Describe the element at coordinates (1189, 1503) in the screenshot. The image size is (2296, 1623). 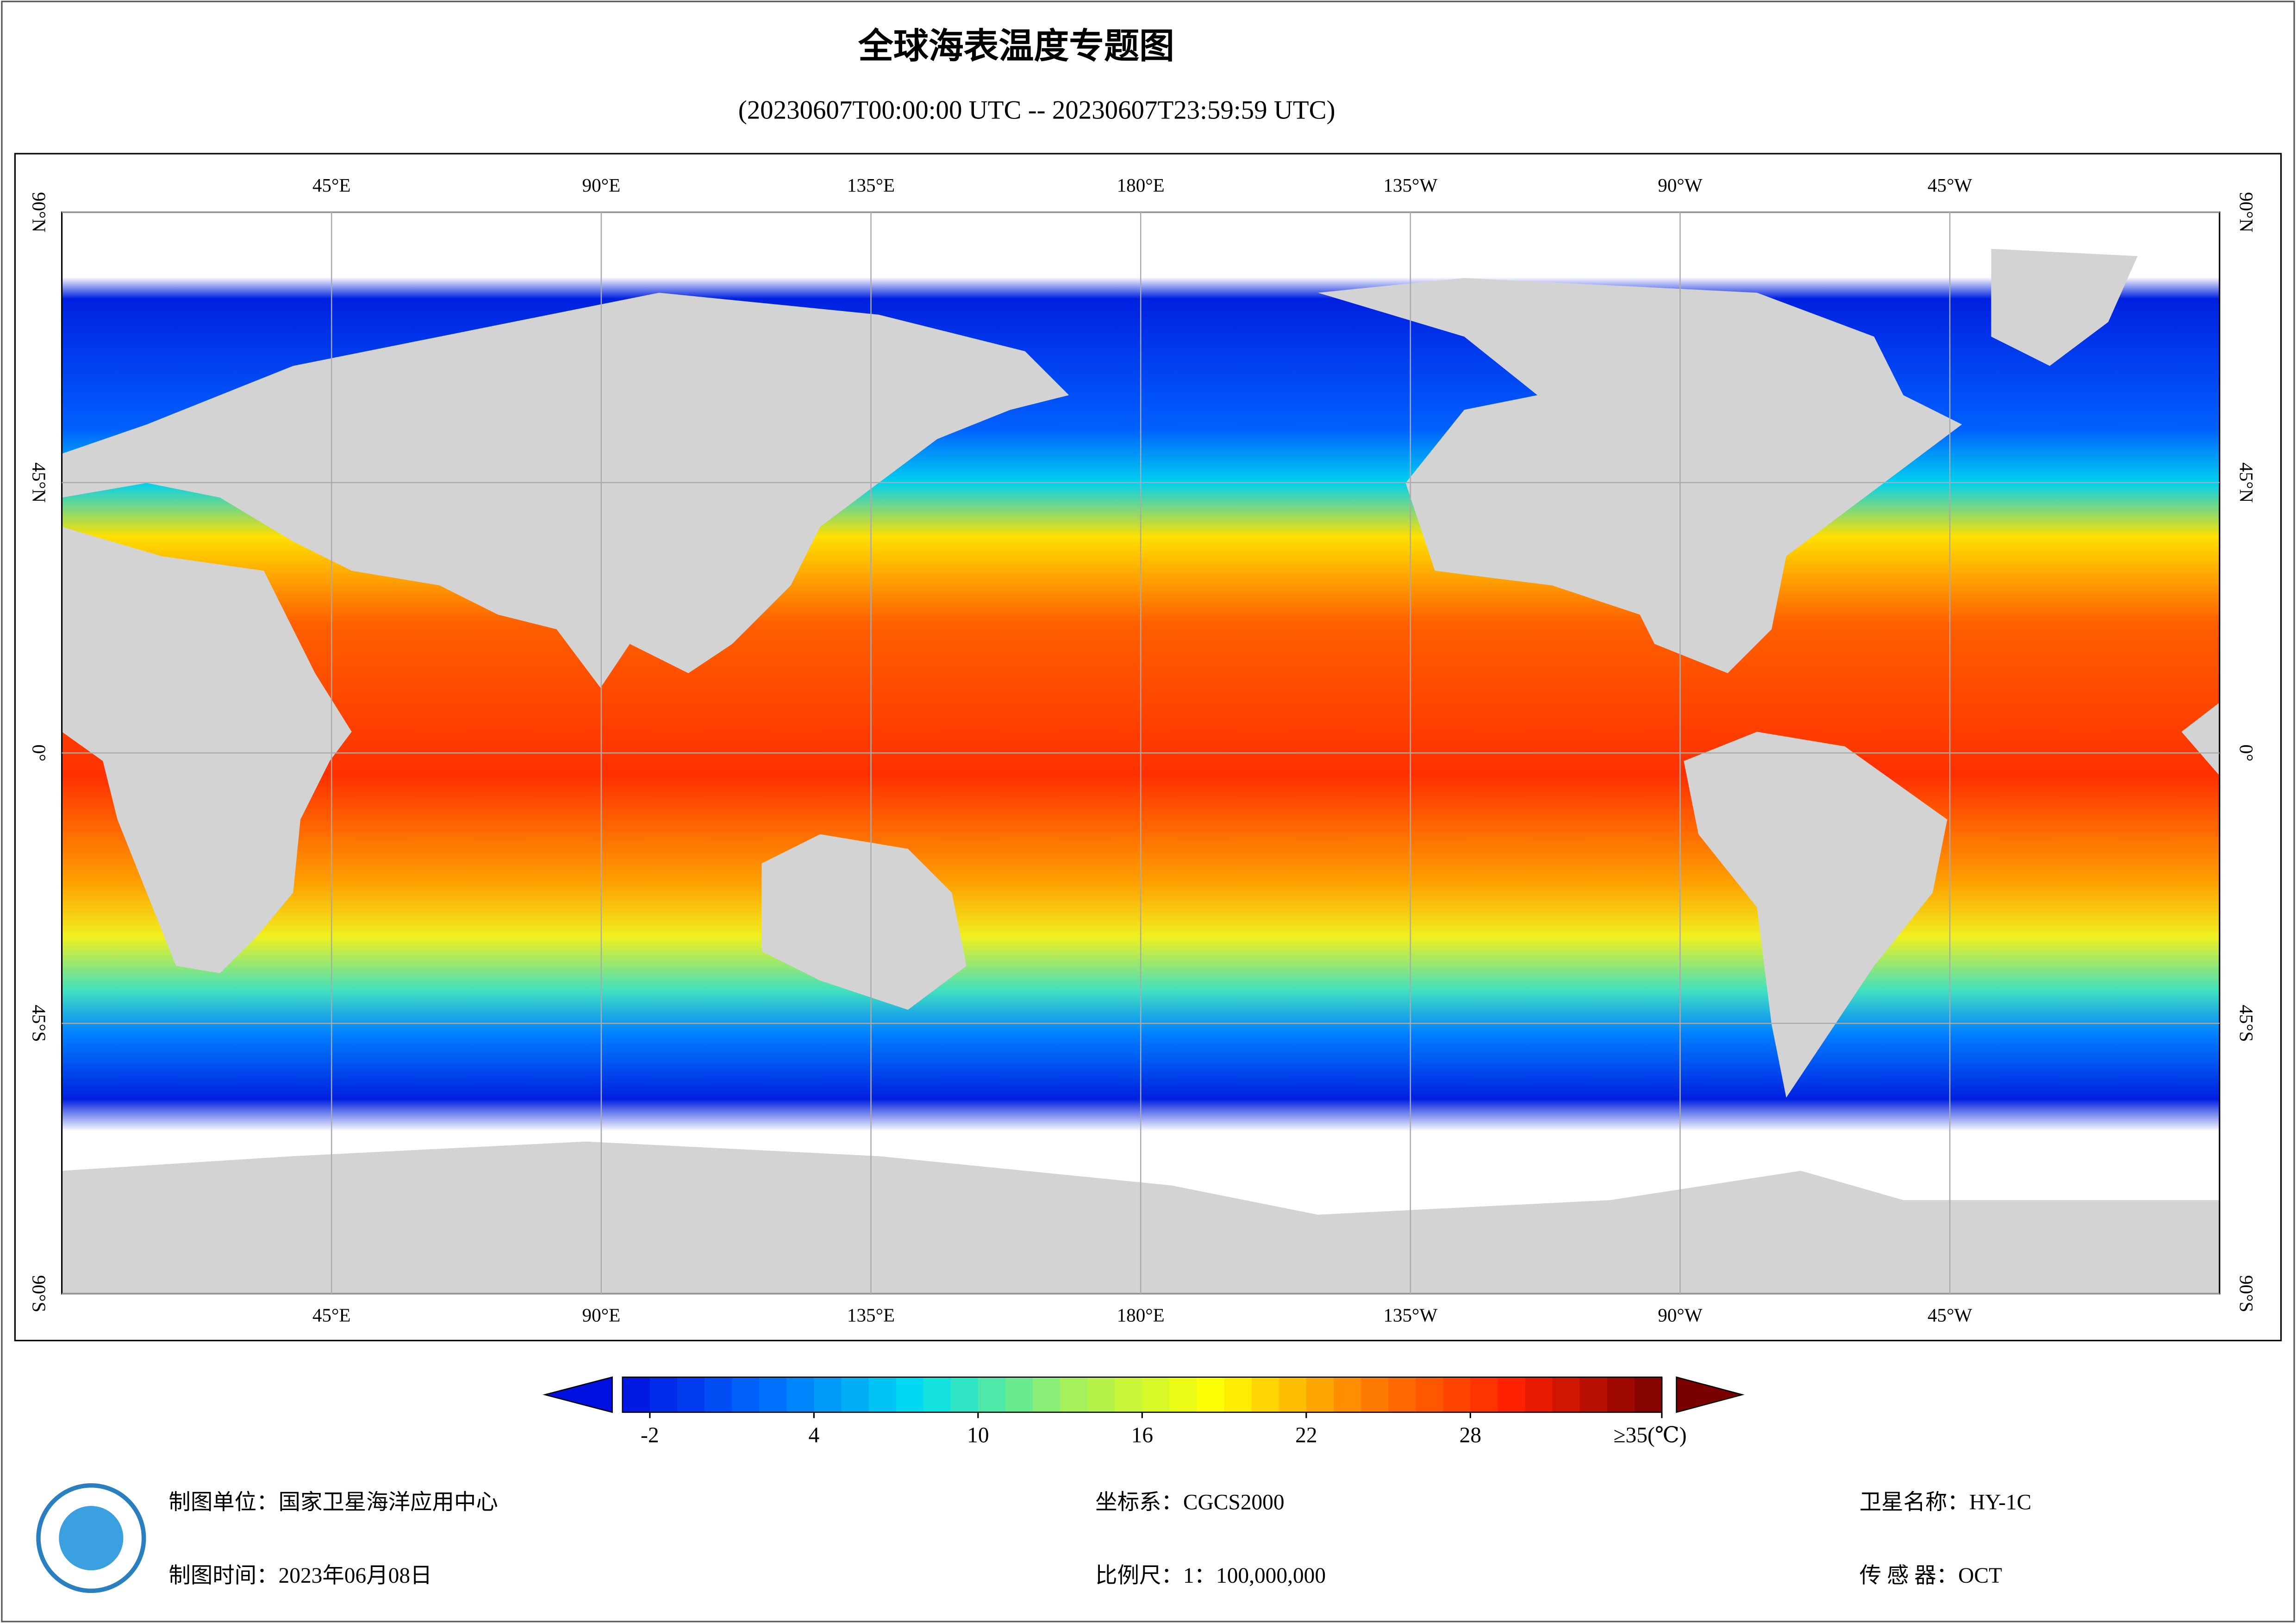
I see `footer-crs: 坐标系：CGCS2000` at that location.